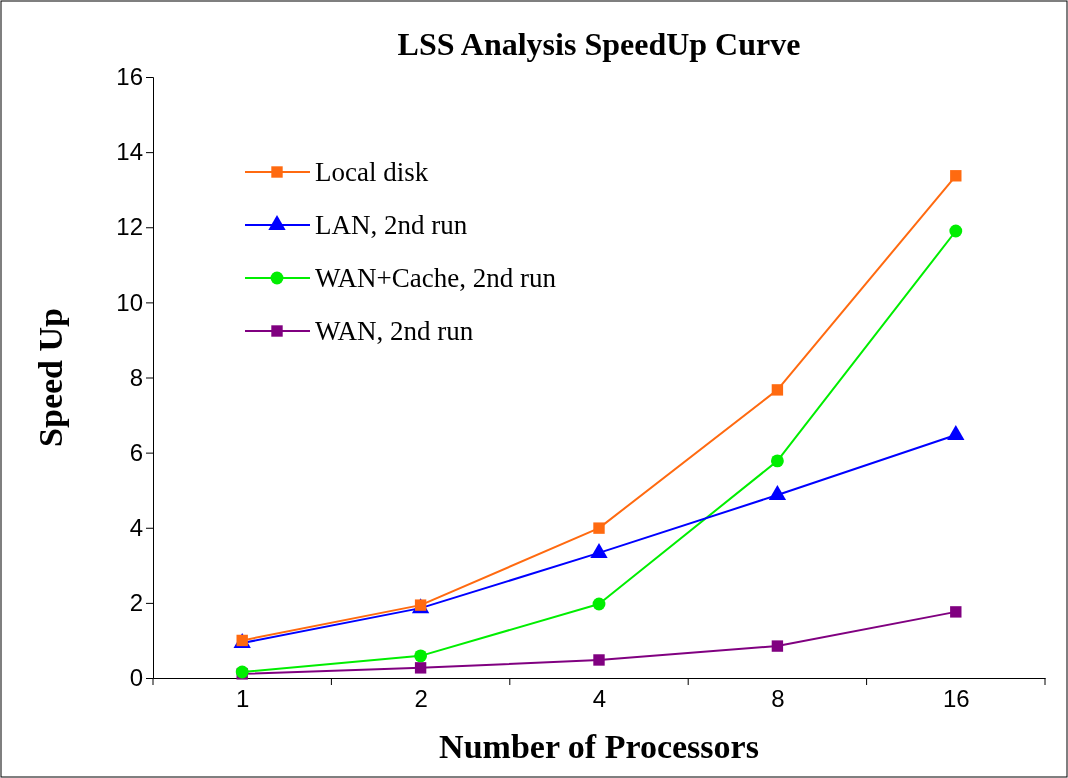 Image resolution: width=1068 pixels, height=778 pixels. I want to click on x-axis-title: Number of Processors, so click(599, 746).